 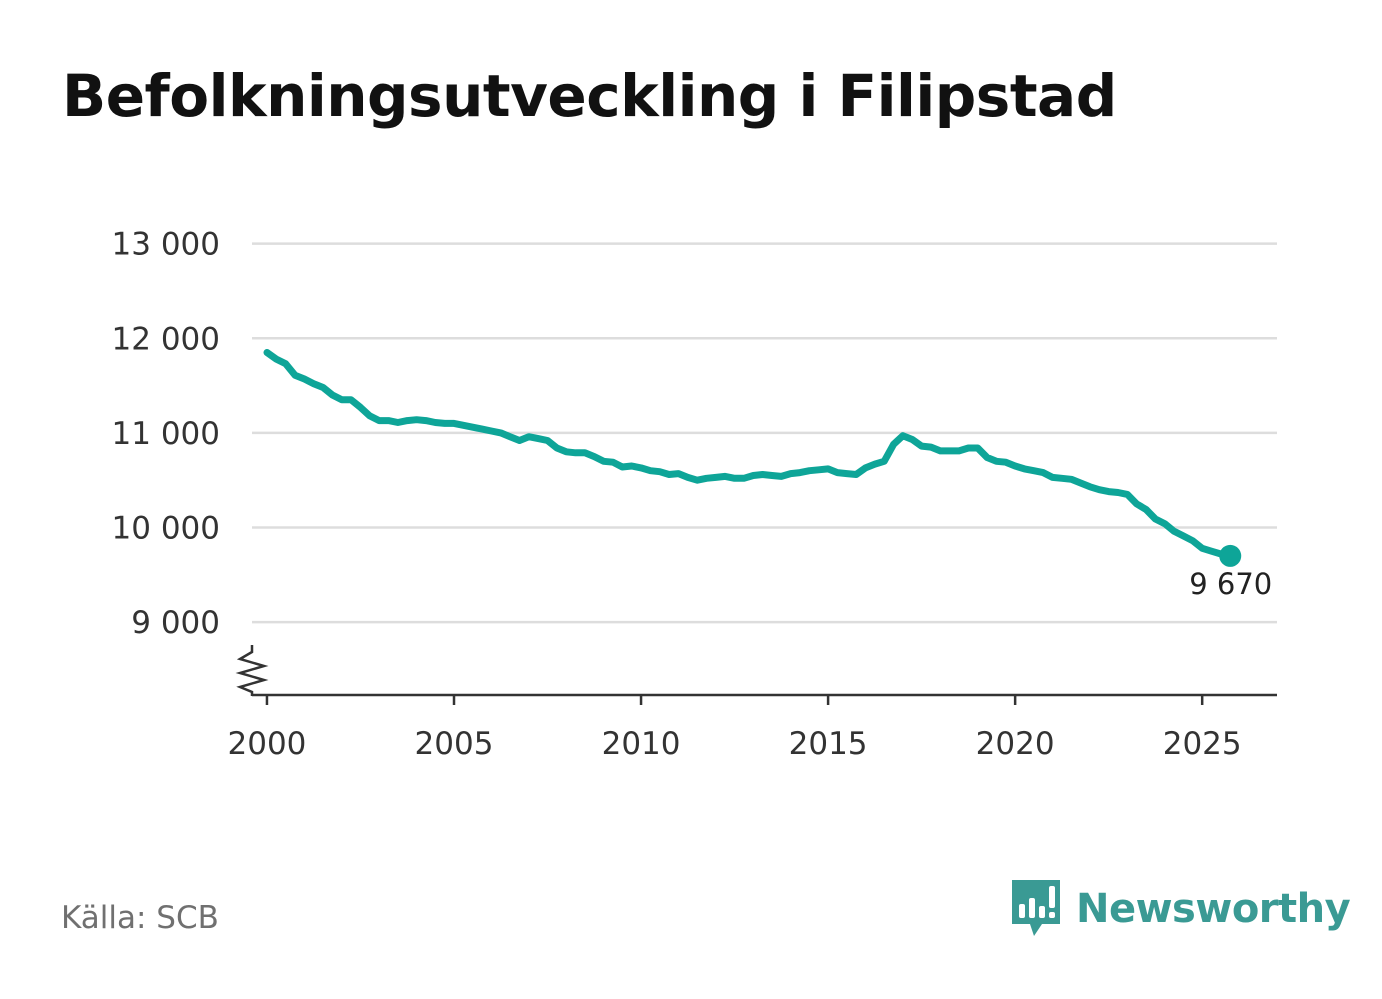 What do you see at coordinates (1213, 909) in the screenshot?
I see `brand-name: Newsworthy` at bounding box center [1213, 909].